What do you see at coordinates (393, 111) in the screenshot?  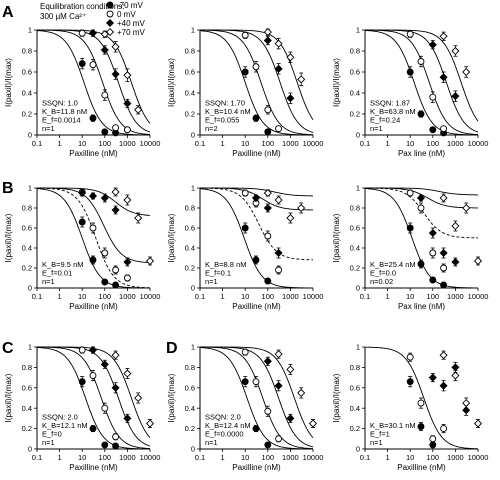 I see `annotation-line: K_B=63.8 nM` at bounding box center [393, 111].